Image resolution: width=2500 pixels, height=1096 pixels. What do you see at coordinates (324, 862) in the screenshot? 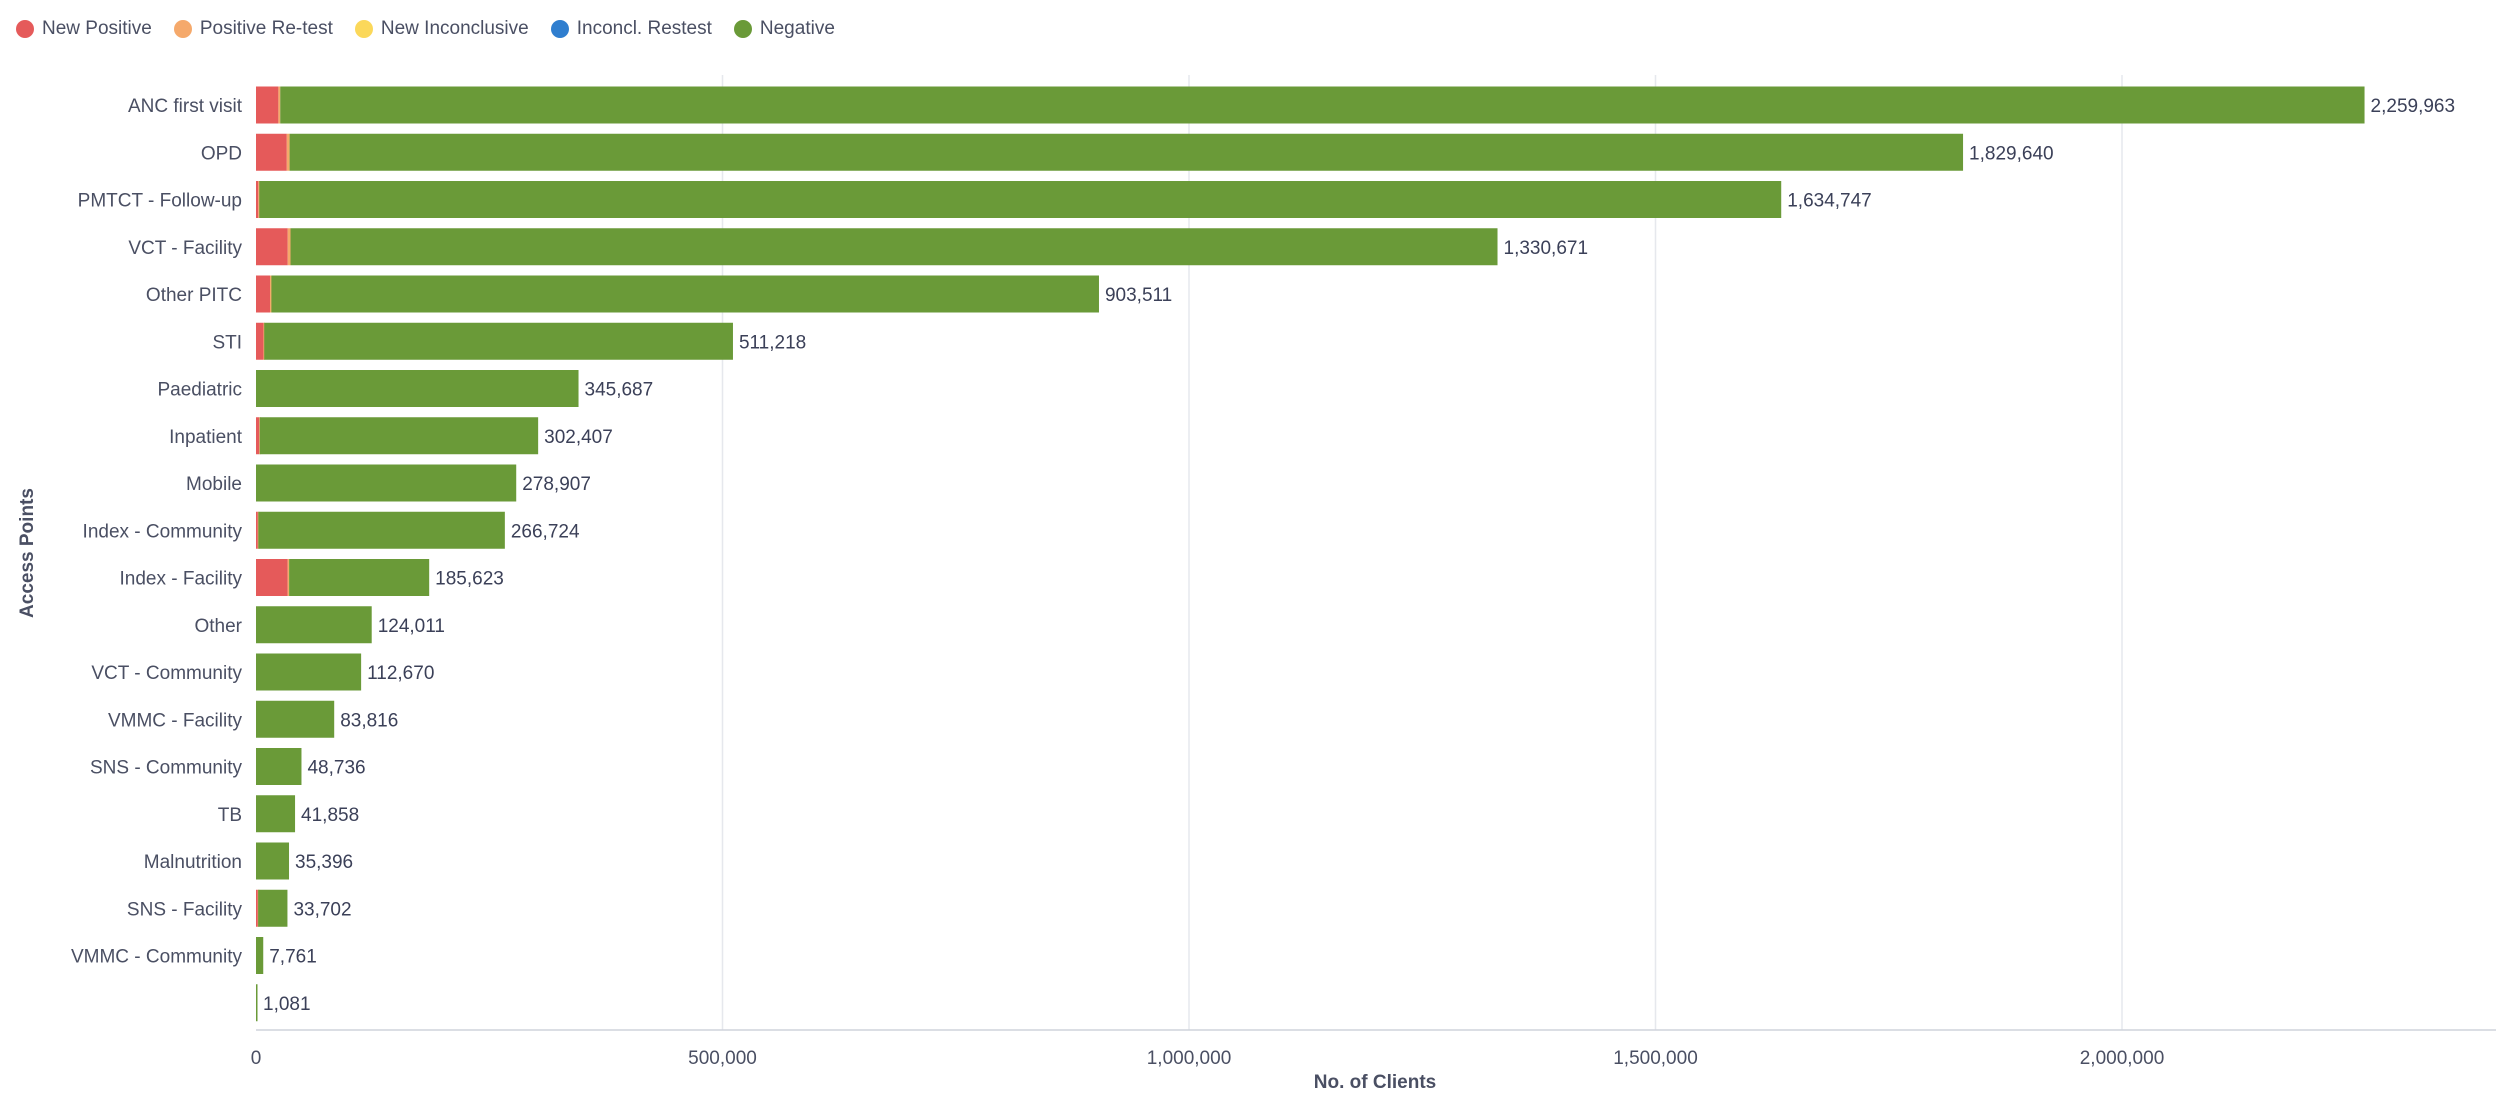
I see `bar-total-label: 35,396` at bounding box center [324, 862].